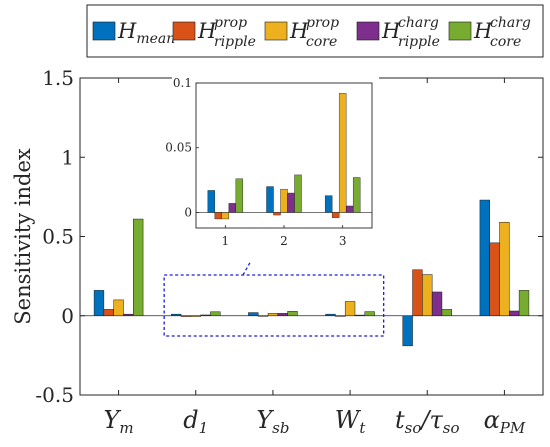 The image size is (550, 447). Describe the element at coordinates (188, 212) in the screenshot. I see `inset-y-tick-label: 0` at that location.